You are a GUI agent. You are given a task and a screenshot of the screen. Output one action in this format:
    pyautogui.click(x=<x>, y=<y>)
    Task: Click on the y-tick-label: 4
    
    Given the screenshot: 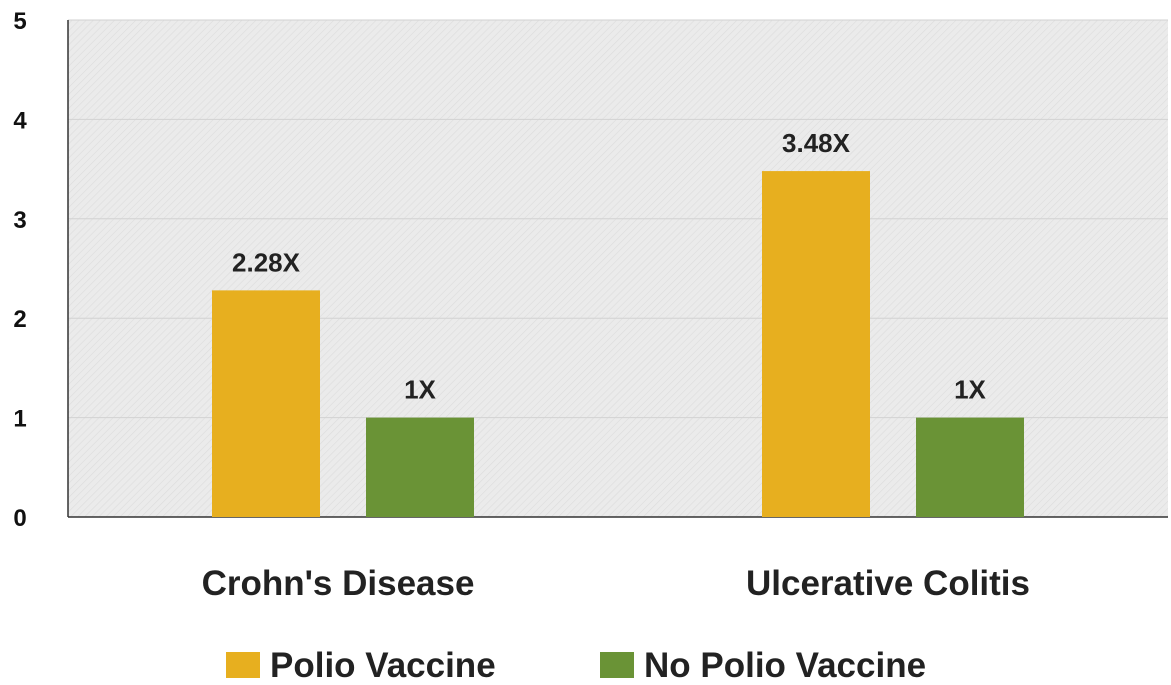 What is the action you would take?
    pyautogui.click(x=20, y=120)
    